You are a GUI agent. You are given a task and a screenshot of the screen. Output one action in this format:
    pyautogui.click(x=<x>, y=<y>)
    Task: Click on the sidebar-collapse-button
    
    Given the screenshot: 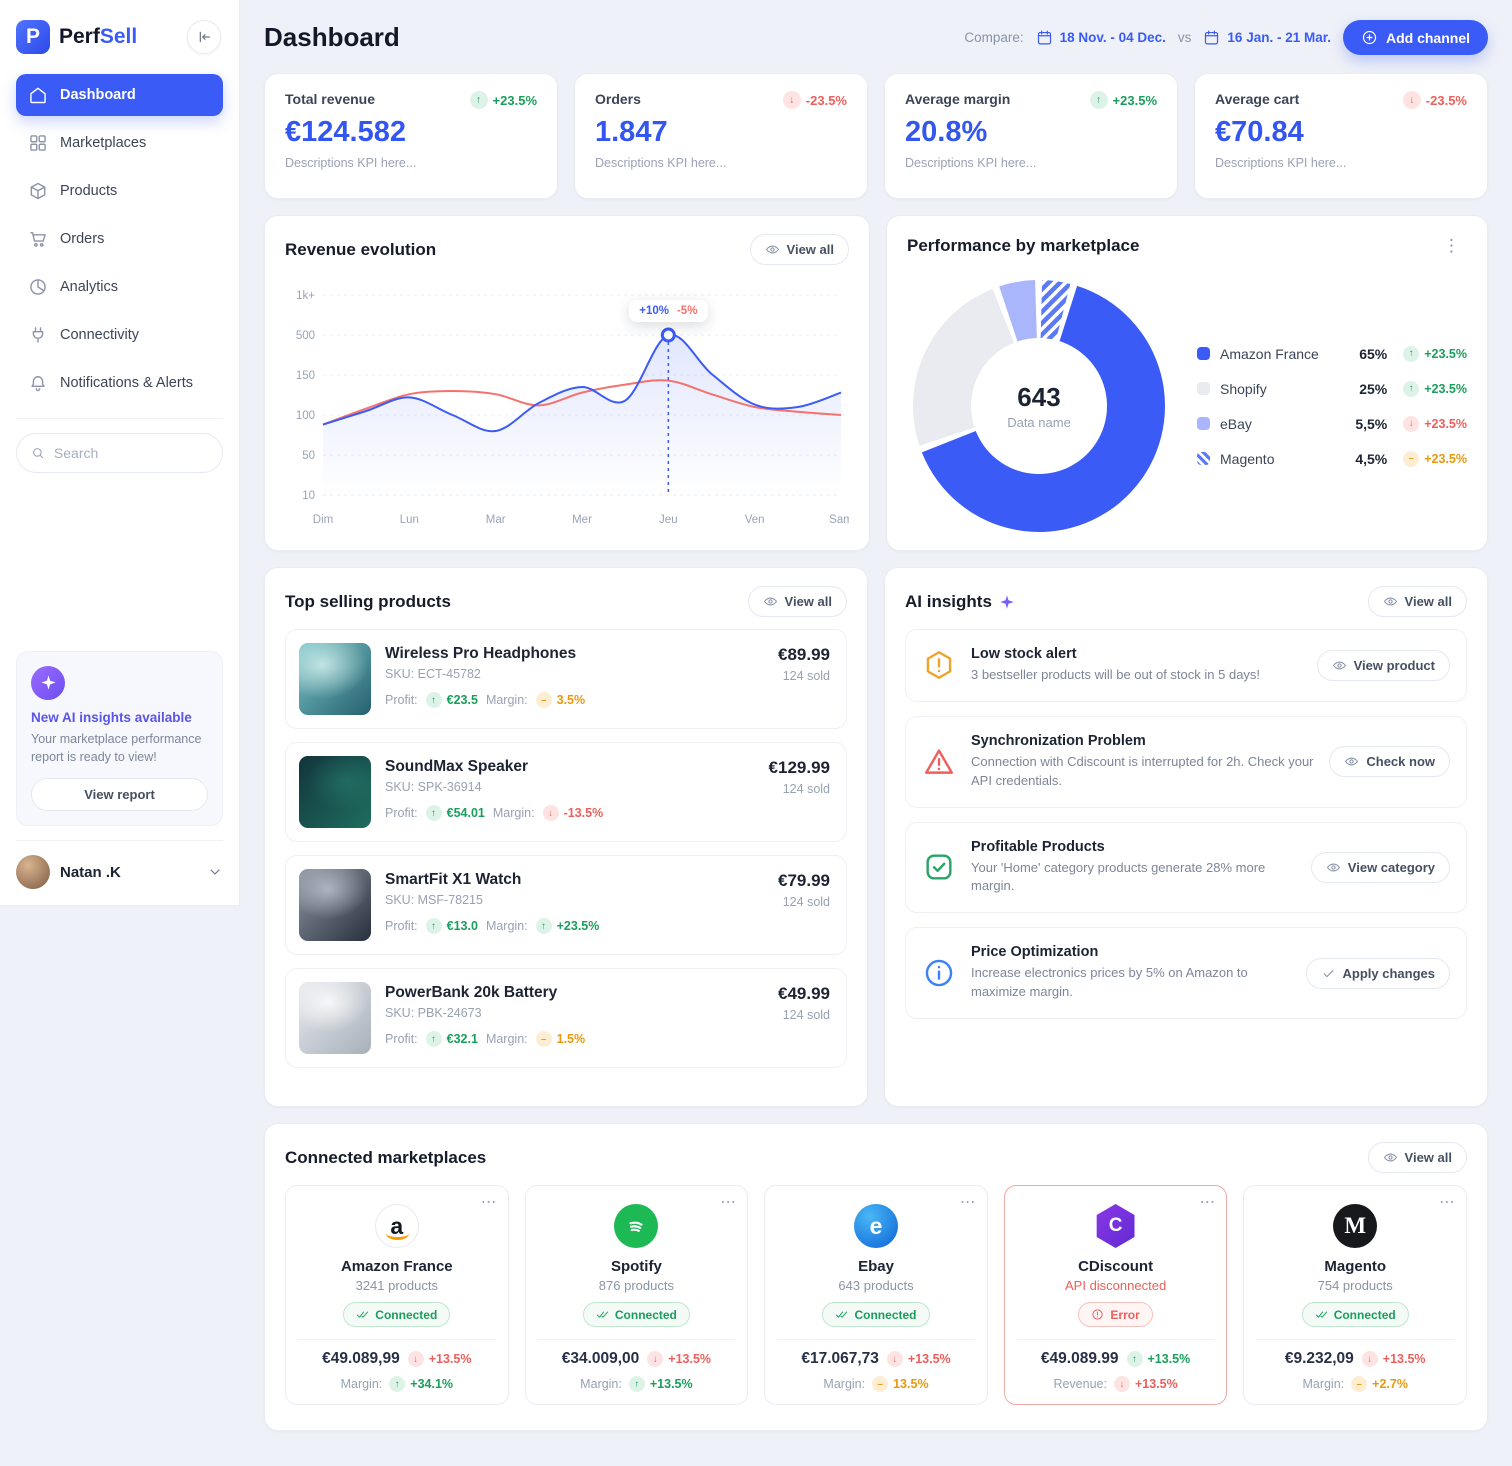 What is the action you would take?
    pyautogui.click(x=204, y=37)
    